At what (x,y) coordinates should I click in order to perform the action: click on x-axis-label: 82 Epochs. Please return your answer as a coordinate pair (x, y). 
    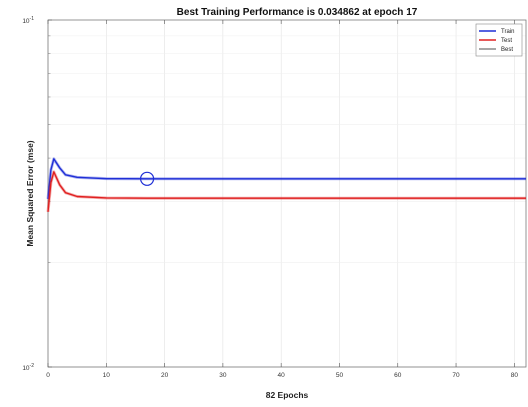
    Looking at the image, I should click on (287, 395).